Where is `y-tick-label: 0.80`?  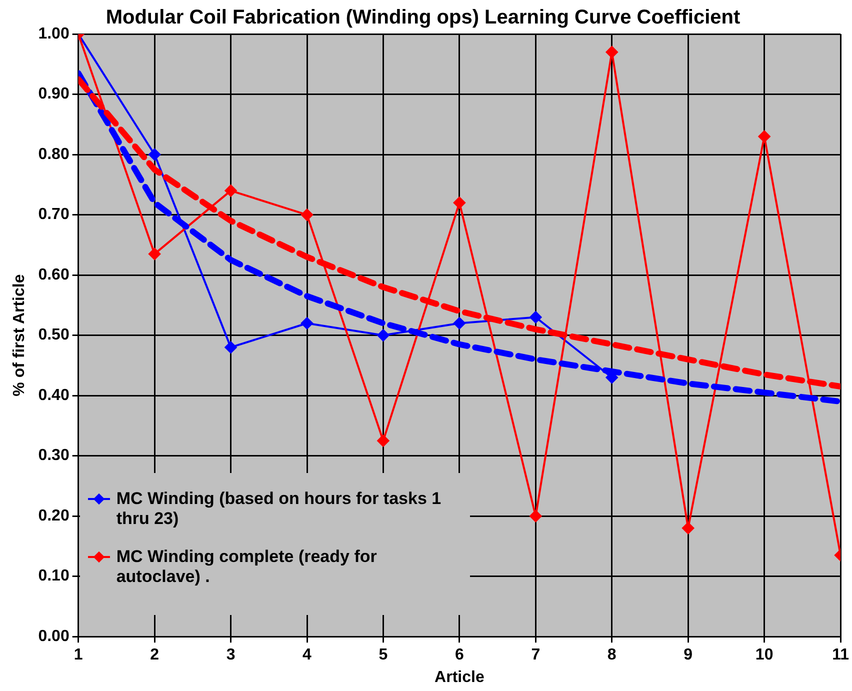 y-tick-label: 0.80 is located at coordinates (54, 154).